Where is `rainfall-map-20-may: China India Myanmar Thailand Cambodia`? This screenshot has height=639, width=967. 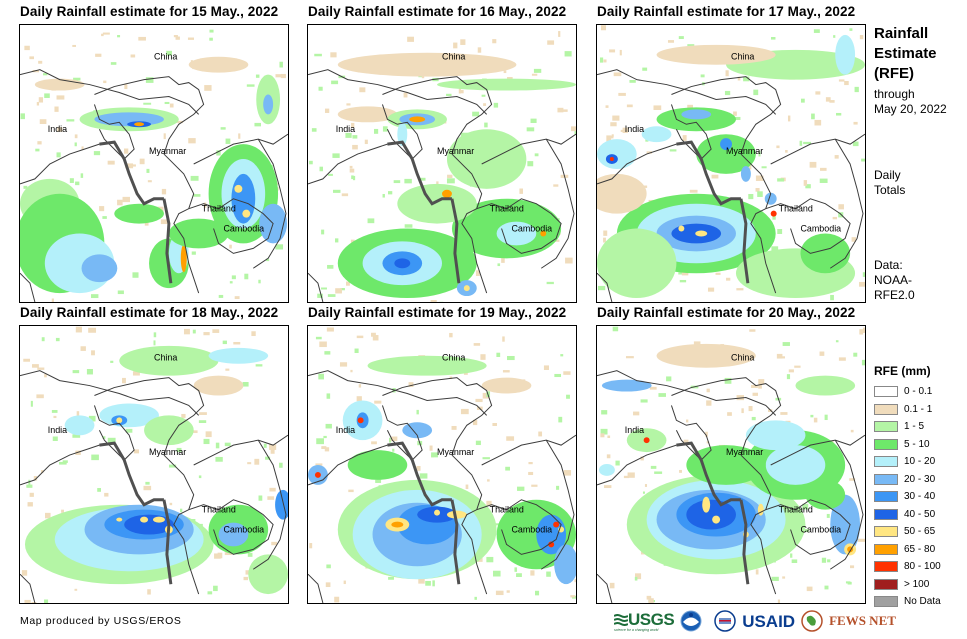 rainfall-map-20-may: China India Myanmar Thailand Cambodia is located at coordinates (731, 464).